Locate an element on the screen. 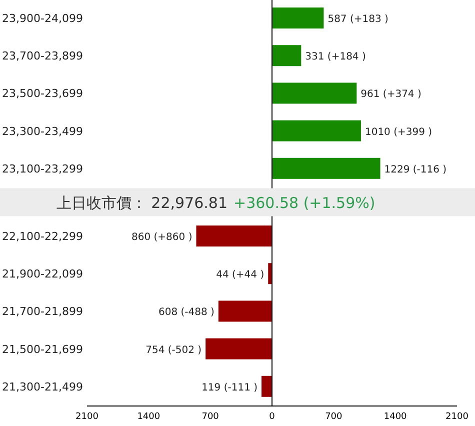 The image size is (475, 426). y-tick-label: 23,900-24,099 is located at coordinates (42, 18).